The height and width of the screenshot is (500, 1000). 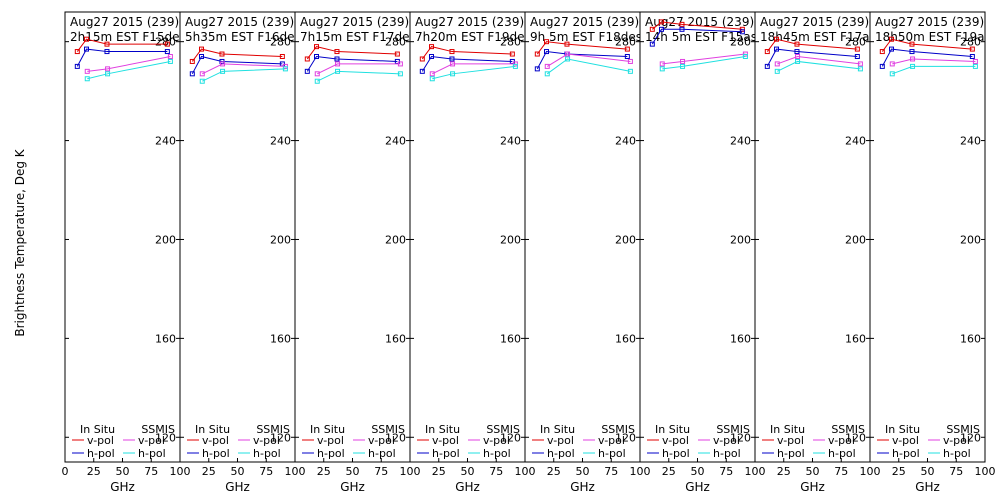 I want to click on x-tick-label: 0, so click(x=65, y=471).